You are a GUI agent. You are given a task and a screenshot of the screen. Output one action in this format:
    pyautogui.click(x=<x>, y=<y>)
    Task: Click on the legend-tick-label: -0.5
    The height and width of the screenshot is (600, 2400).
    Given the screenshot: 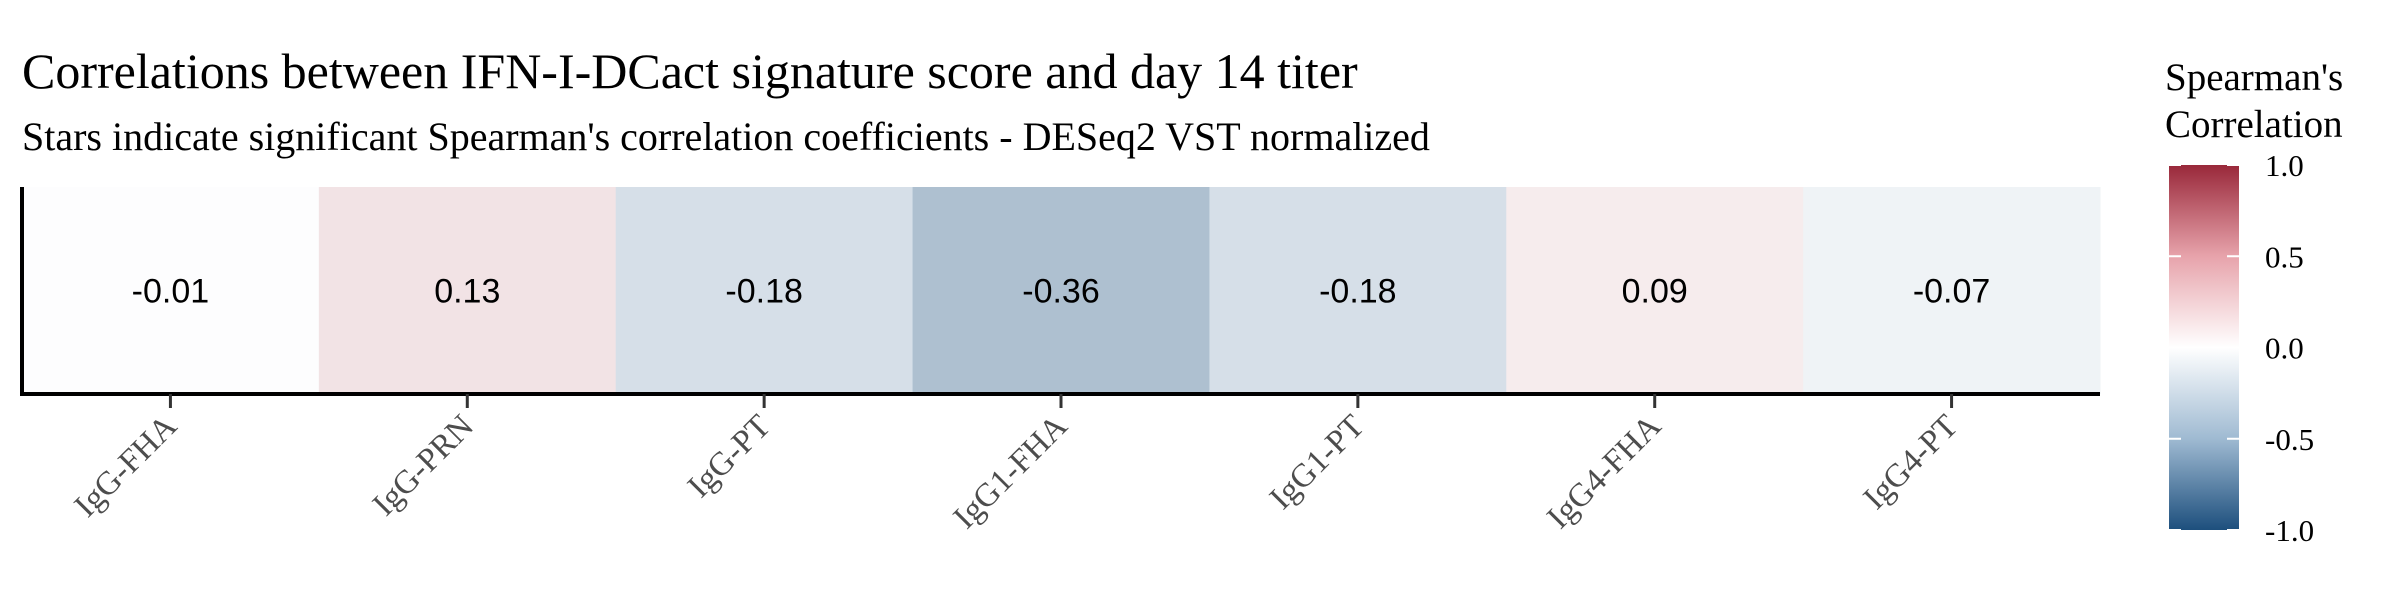 What is the action you would take?
    pyautogui.click(x=2289, y=439)
    